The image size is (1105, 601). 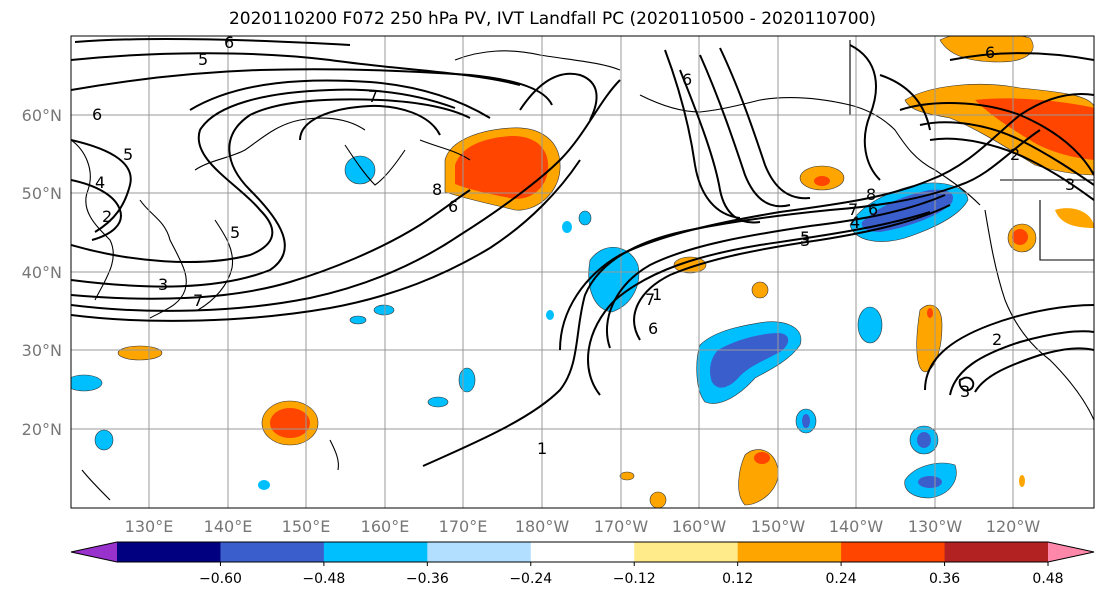 I want to click on colorbar-tick-label: −0.48, so click(x=323, y=579).